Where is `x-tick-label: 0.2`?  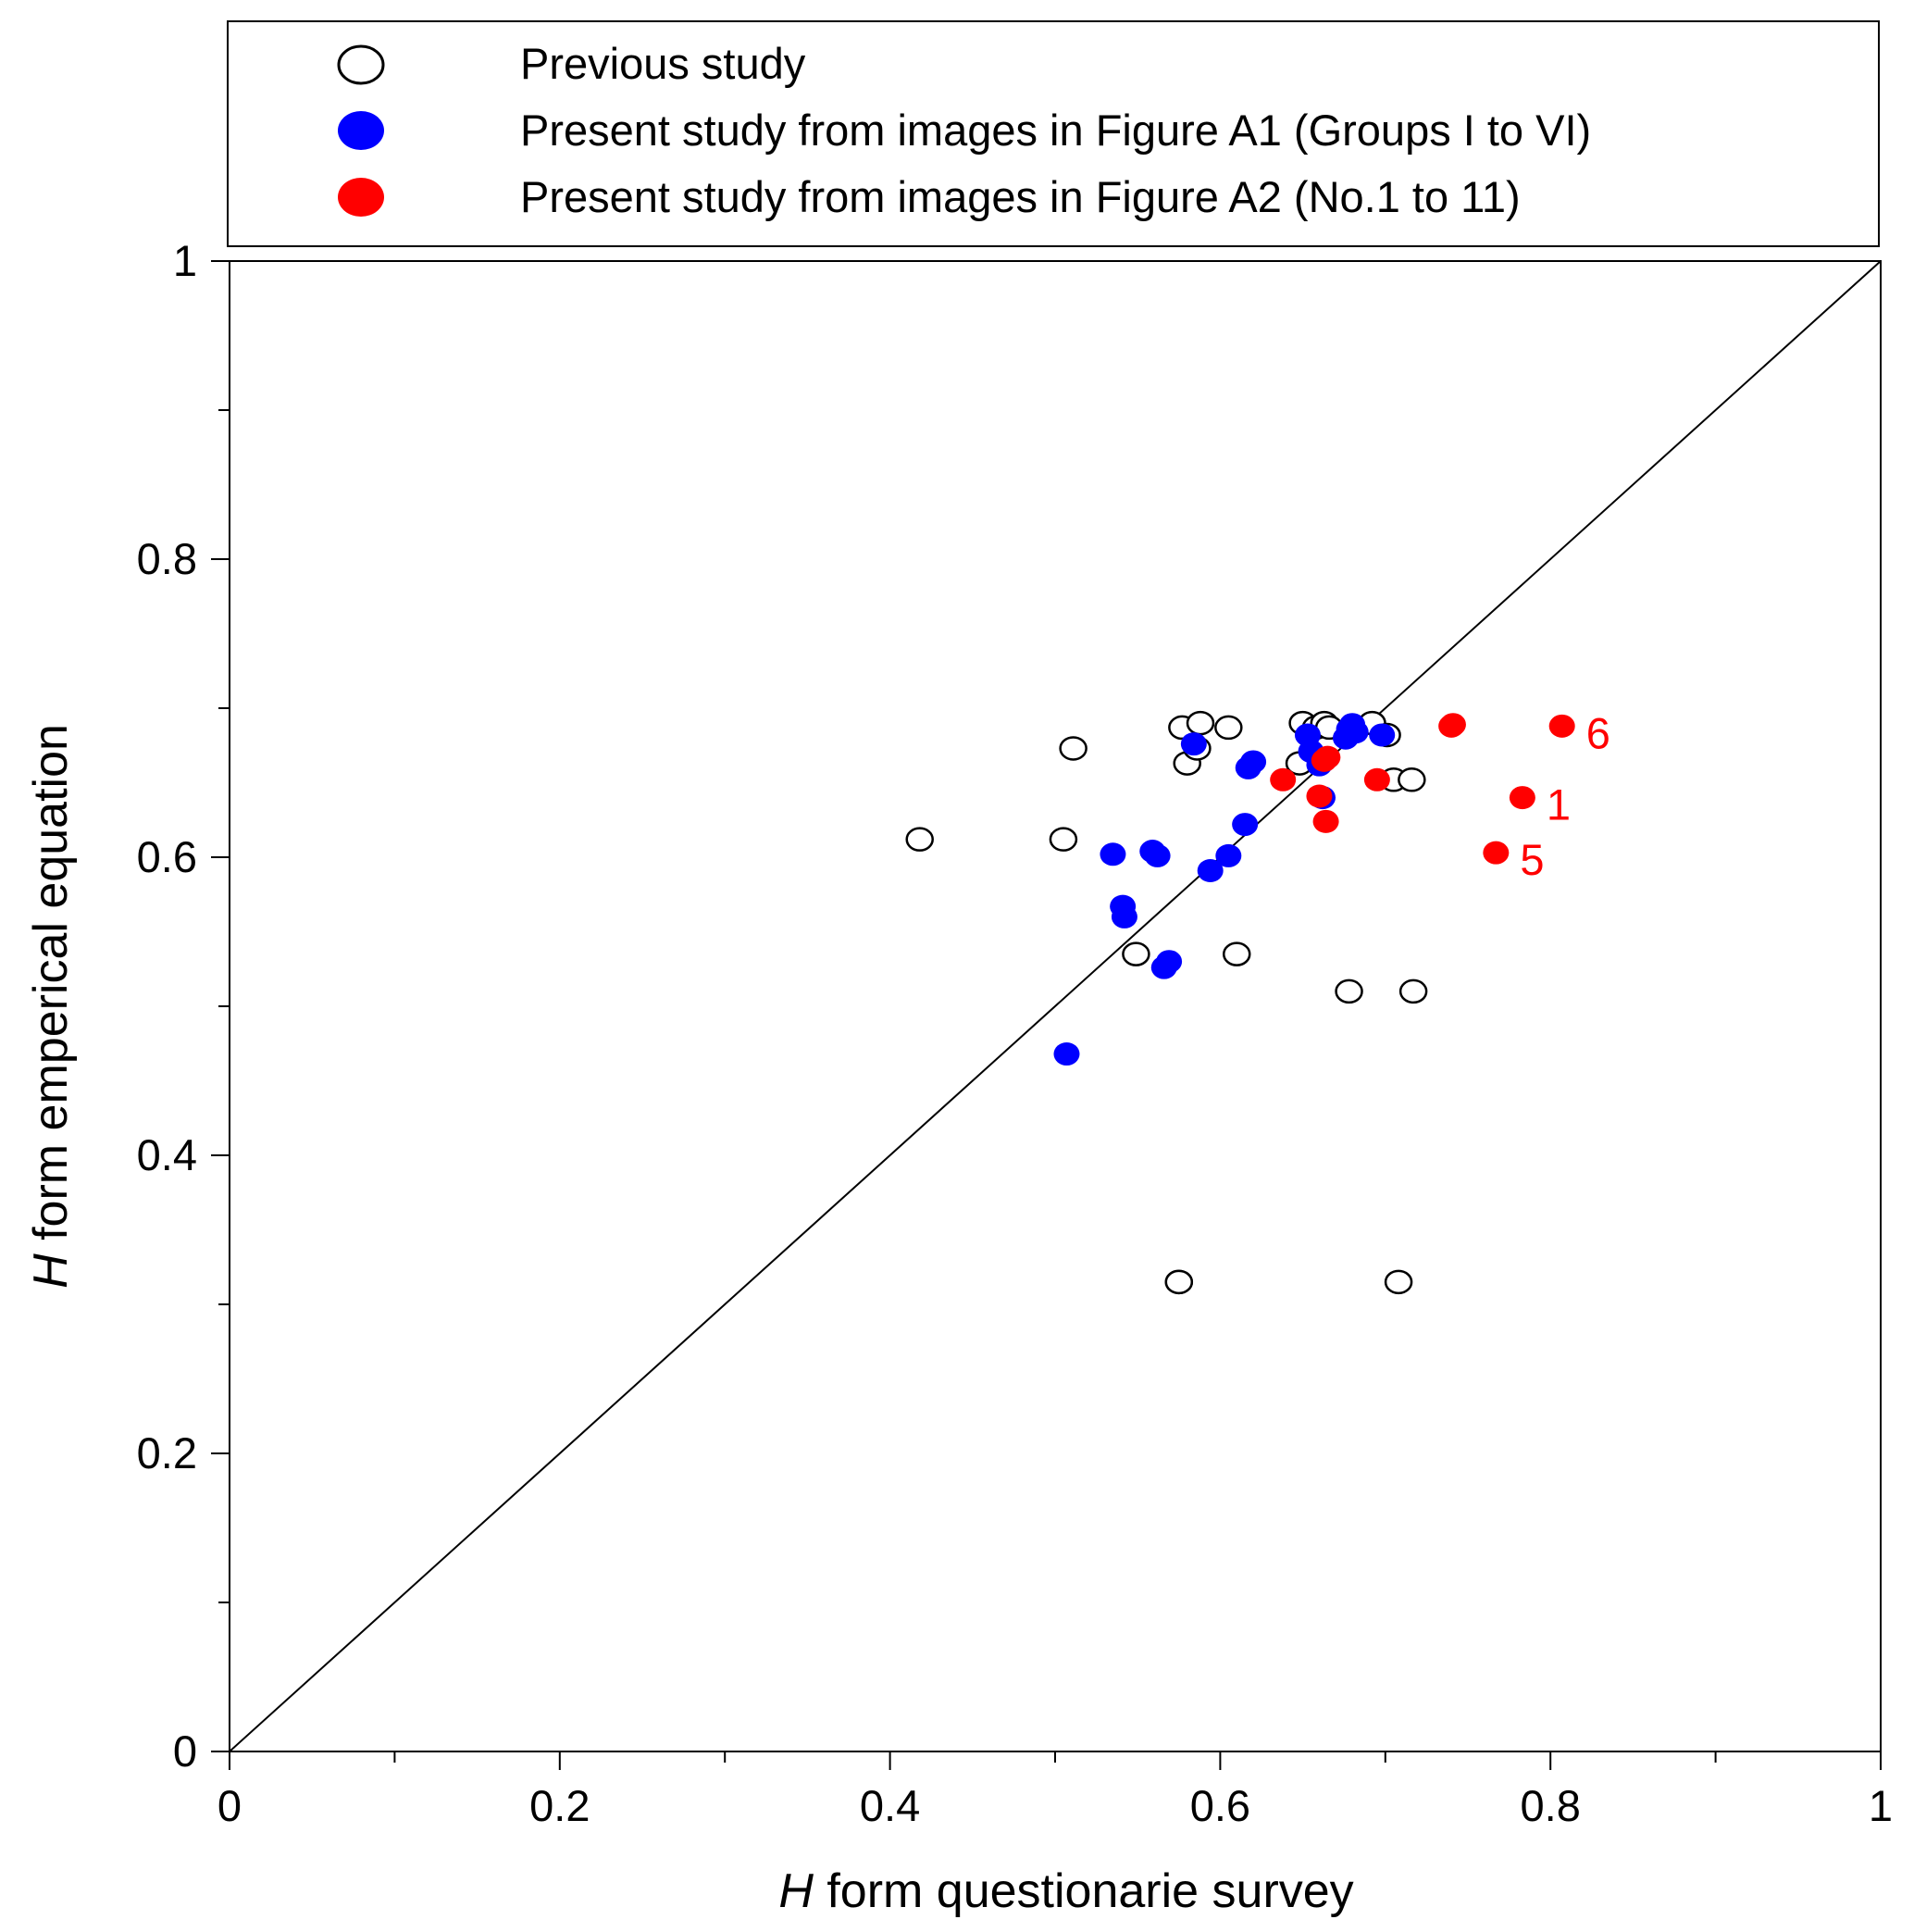 x-tick-label: 0.2 is located at coordinates (559, 1805).